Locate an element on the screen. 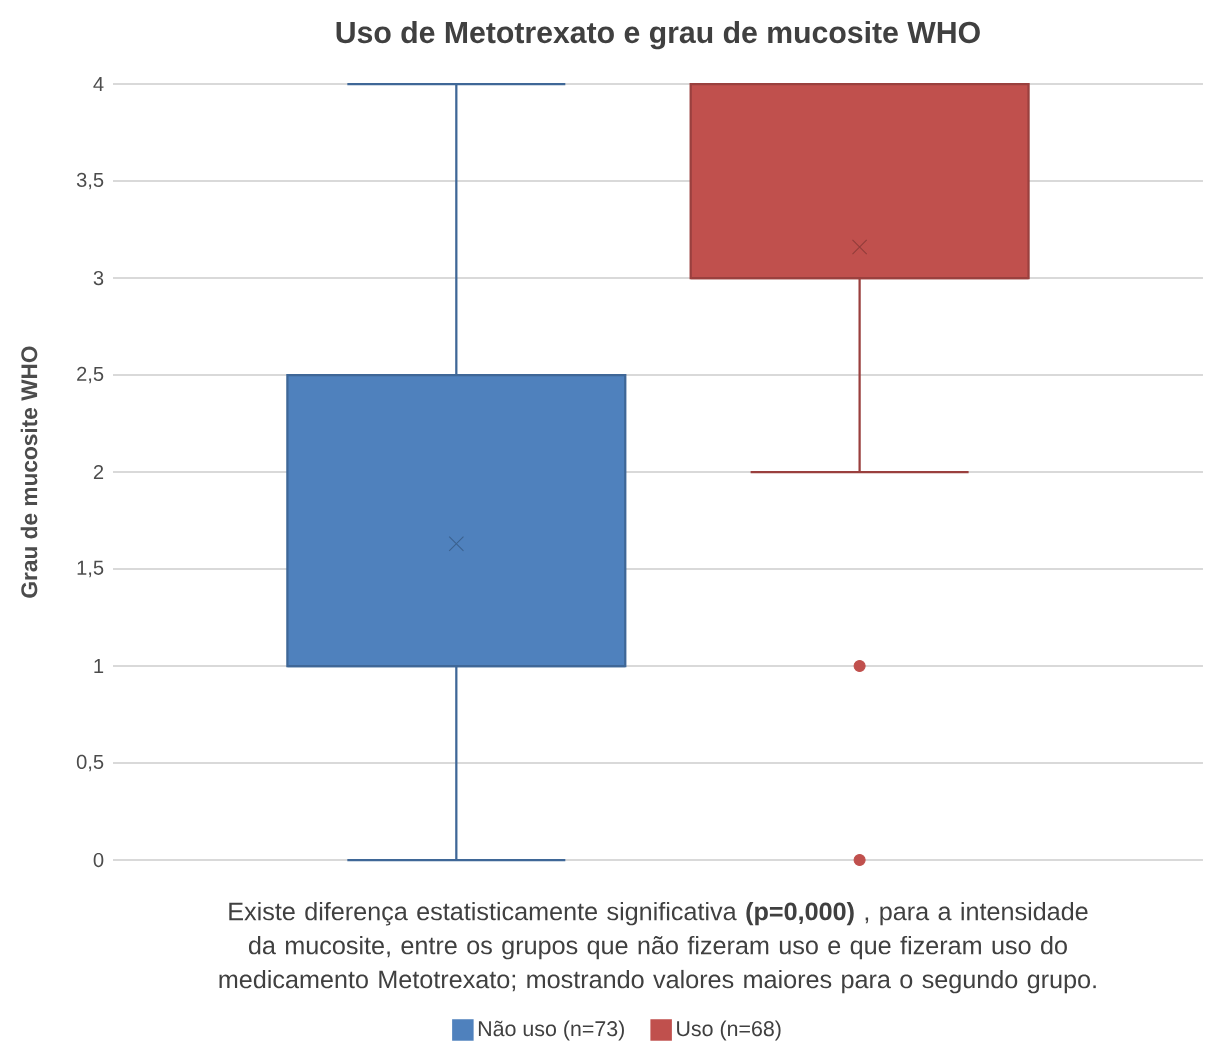 This screenshot has height=1064, width=1218. y-tick-label: 3,5 is located at coordinates (90, 181).